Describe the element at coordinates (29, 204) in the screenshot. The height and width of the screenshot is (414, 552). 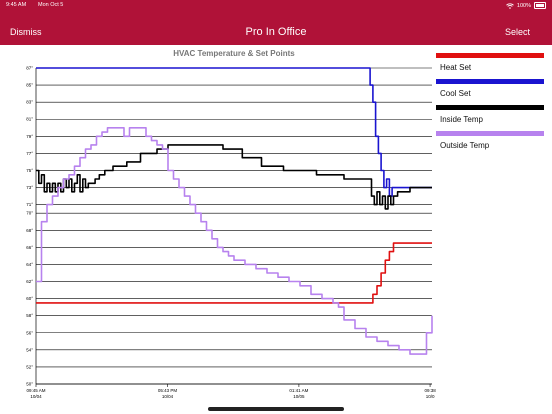
I see `y-tick-label: 71°` at that location.